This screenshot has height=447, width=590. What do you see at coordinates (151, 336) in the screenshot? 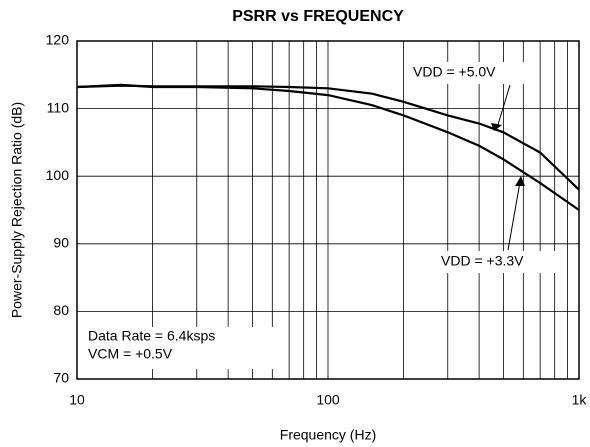
I see `annotation: Data Rate = 6.4ksps` at bounding box center [151, 336].